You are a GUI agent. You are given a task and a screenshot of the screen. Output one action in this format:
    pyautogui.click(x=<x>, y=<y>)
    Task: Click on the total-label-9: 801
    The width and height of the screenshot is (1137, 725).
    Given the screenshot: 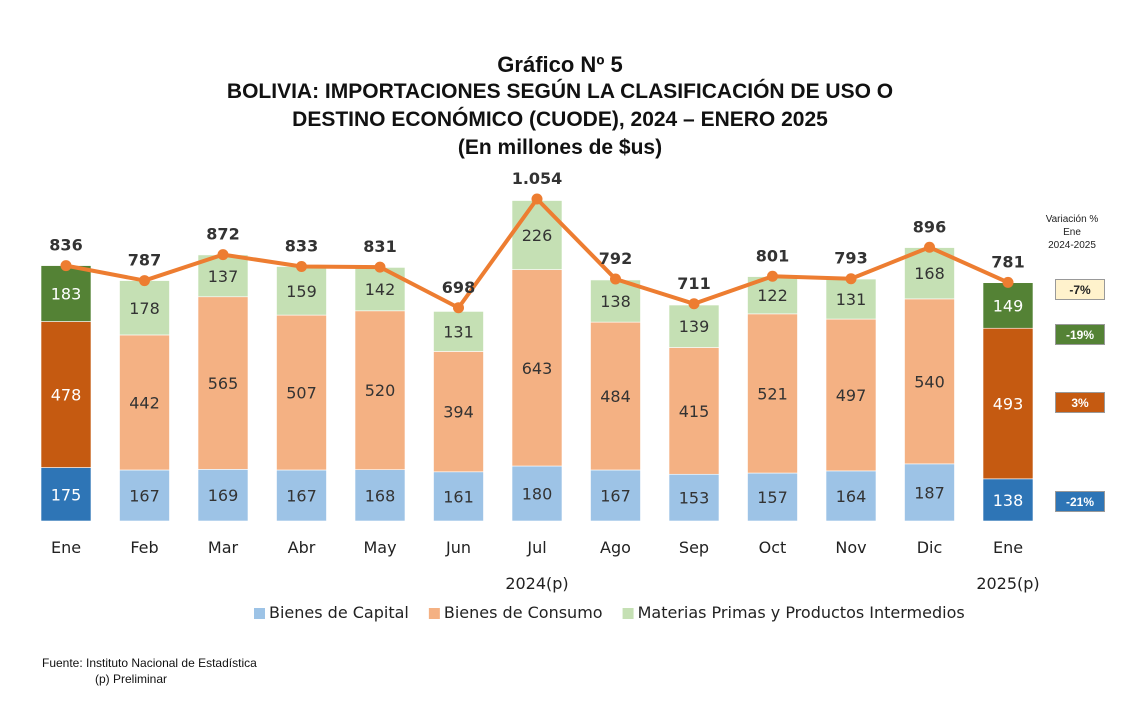 What is the action you would take?
    pyautogui.click(x=772, y=255)
    